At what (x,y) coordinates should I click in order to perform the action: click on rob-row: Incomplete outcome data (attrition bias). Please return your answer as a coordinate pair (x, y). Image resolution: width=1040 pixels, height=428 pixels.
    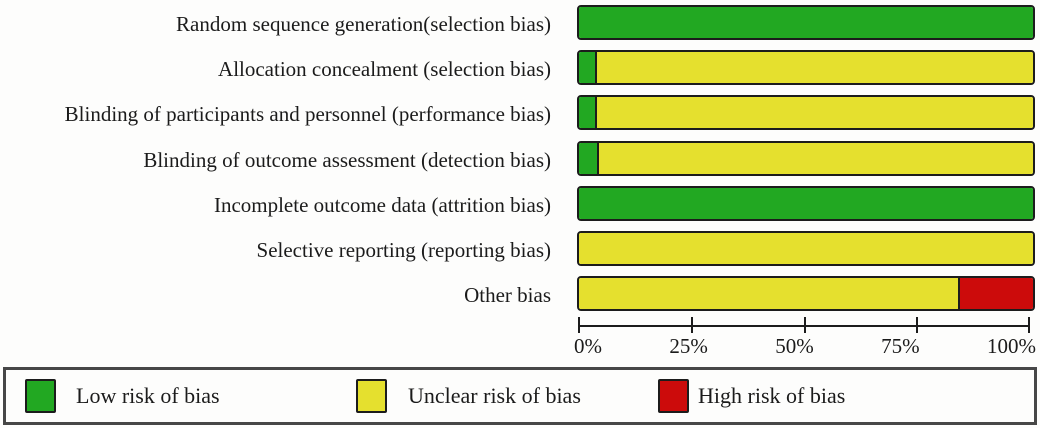
    Looking at the image, I should click on (520, 207).